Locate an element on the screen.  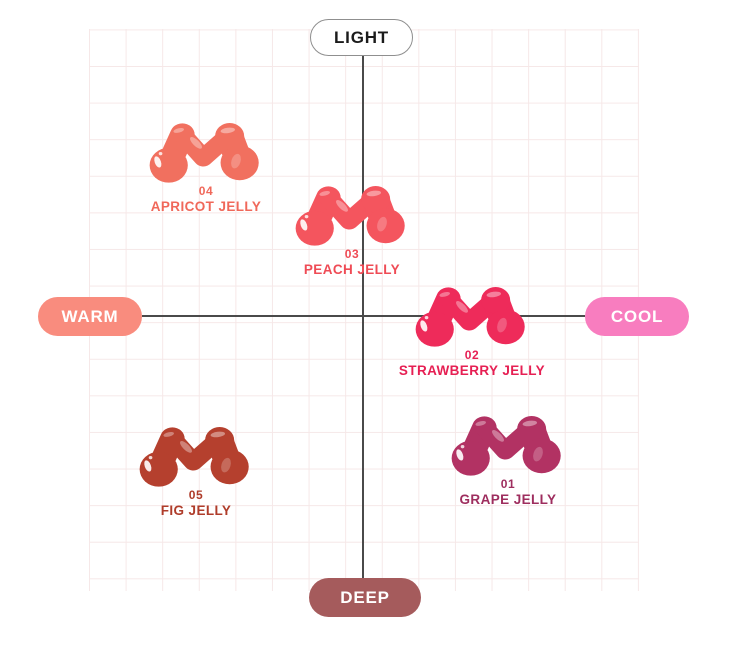
product-label: 05 FIG JELLY is located at coordinates (196, 504).